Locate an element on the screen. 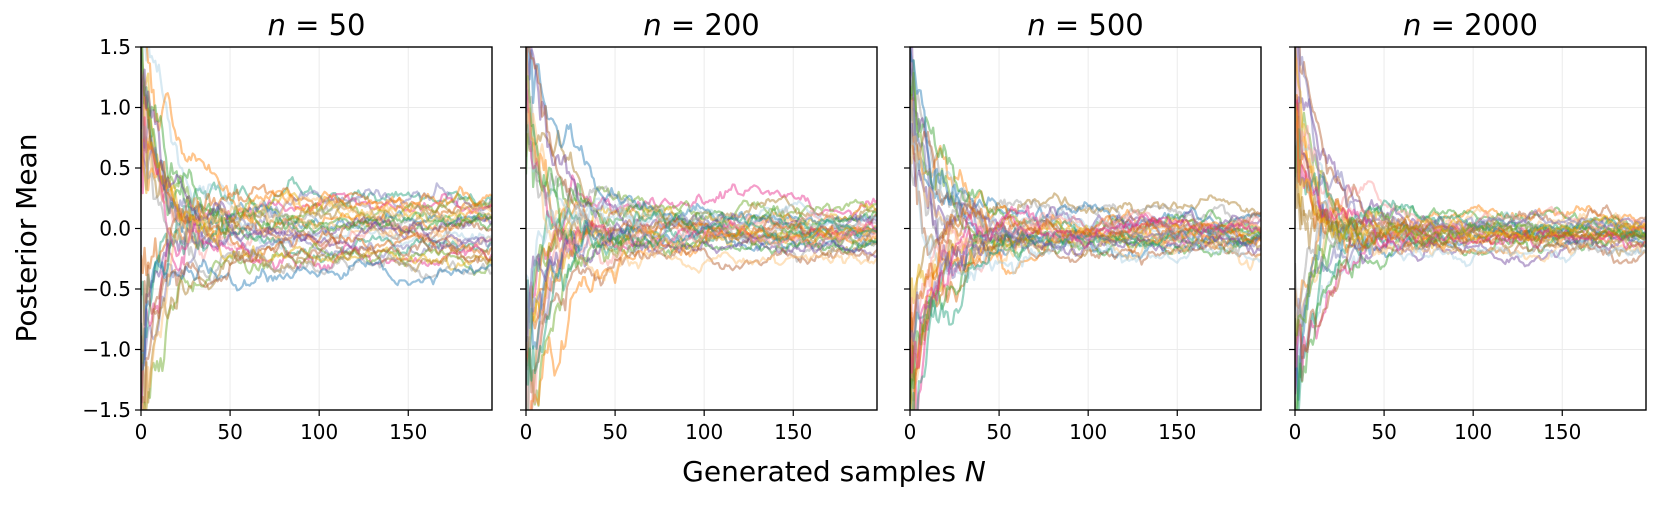 This screenshot has height=506, width=1661. y-tick-label: 1.5 is located at coordinates (115, 47).